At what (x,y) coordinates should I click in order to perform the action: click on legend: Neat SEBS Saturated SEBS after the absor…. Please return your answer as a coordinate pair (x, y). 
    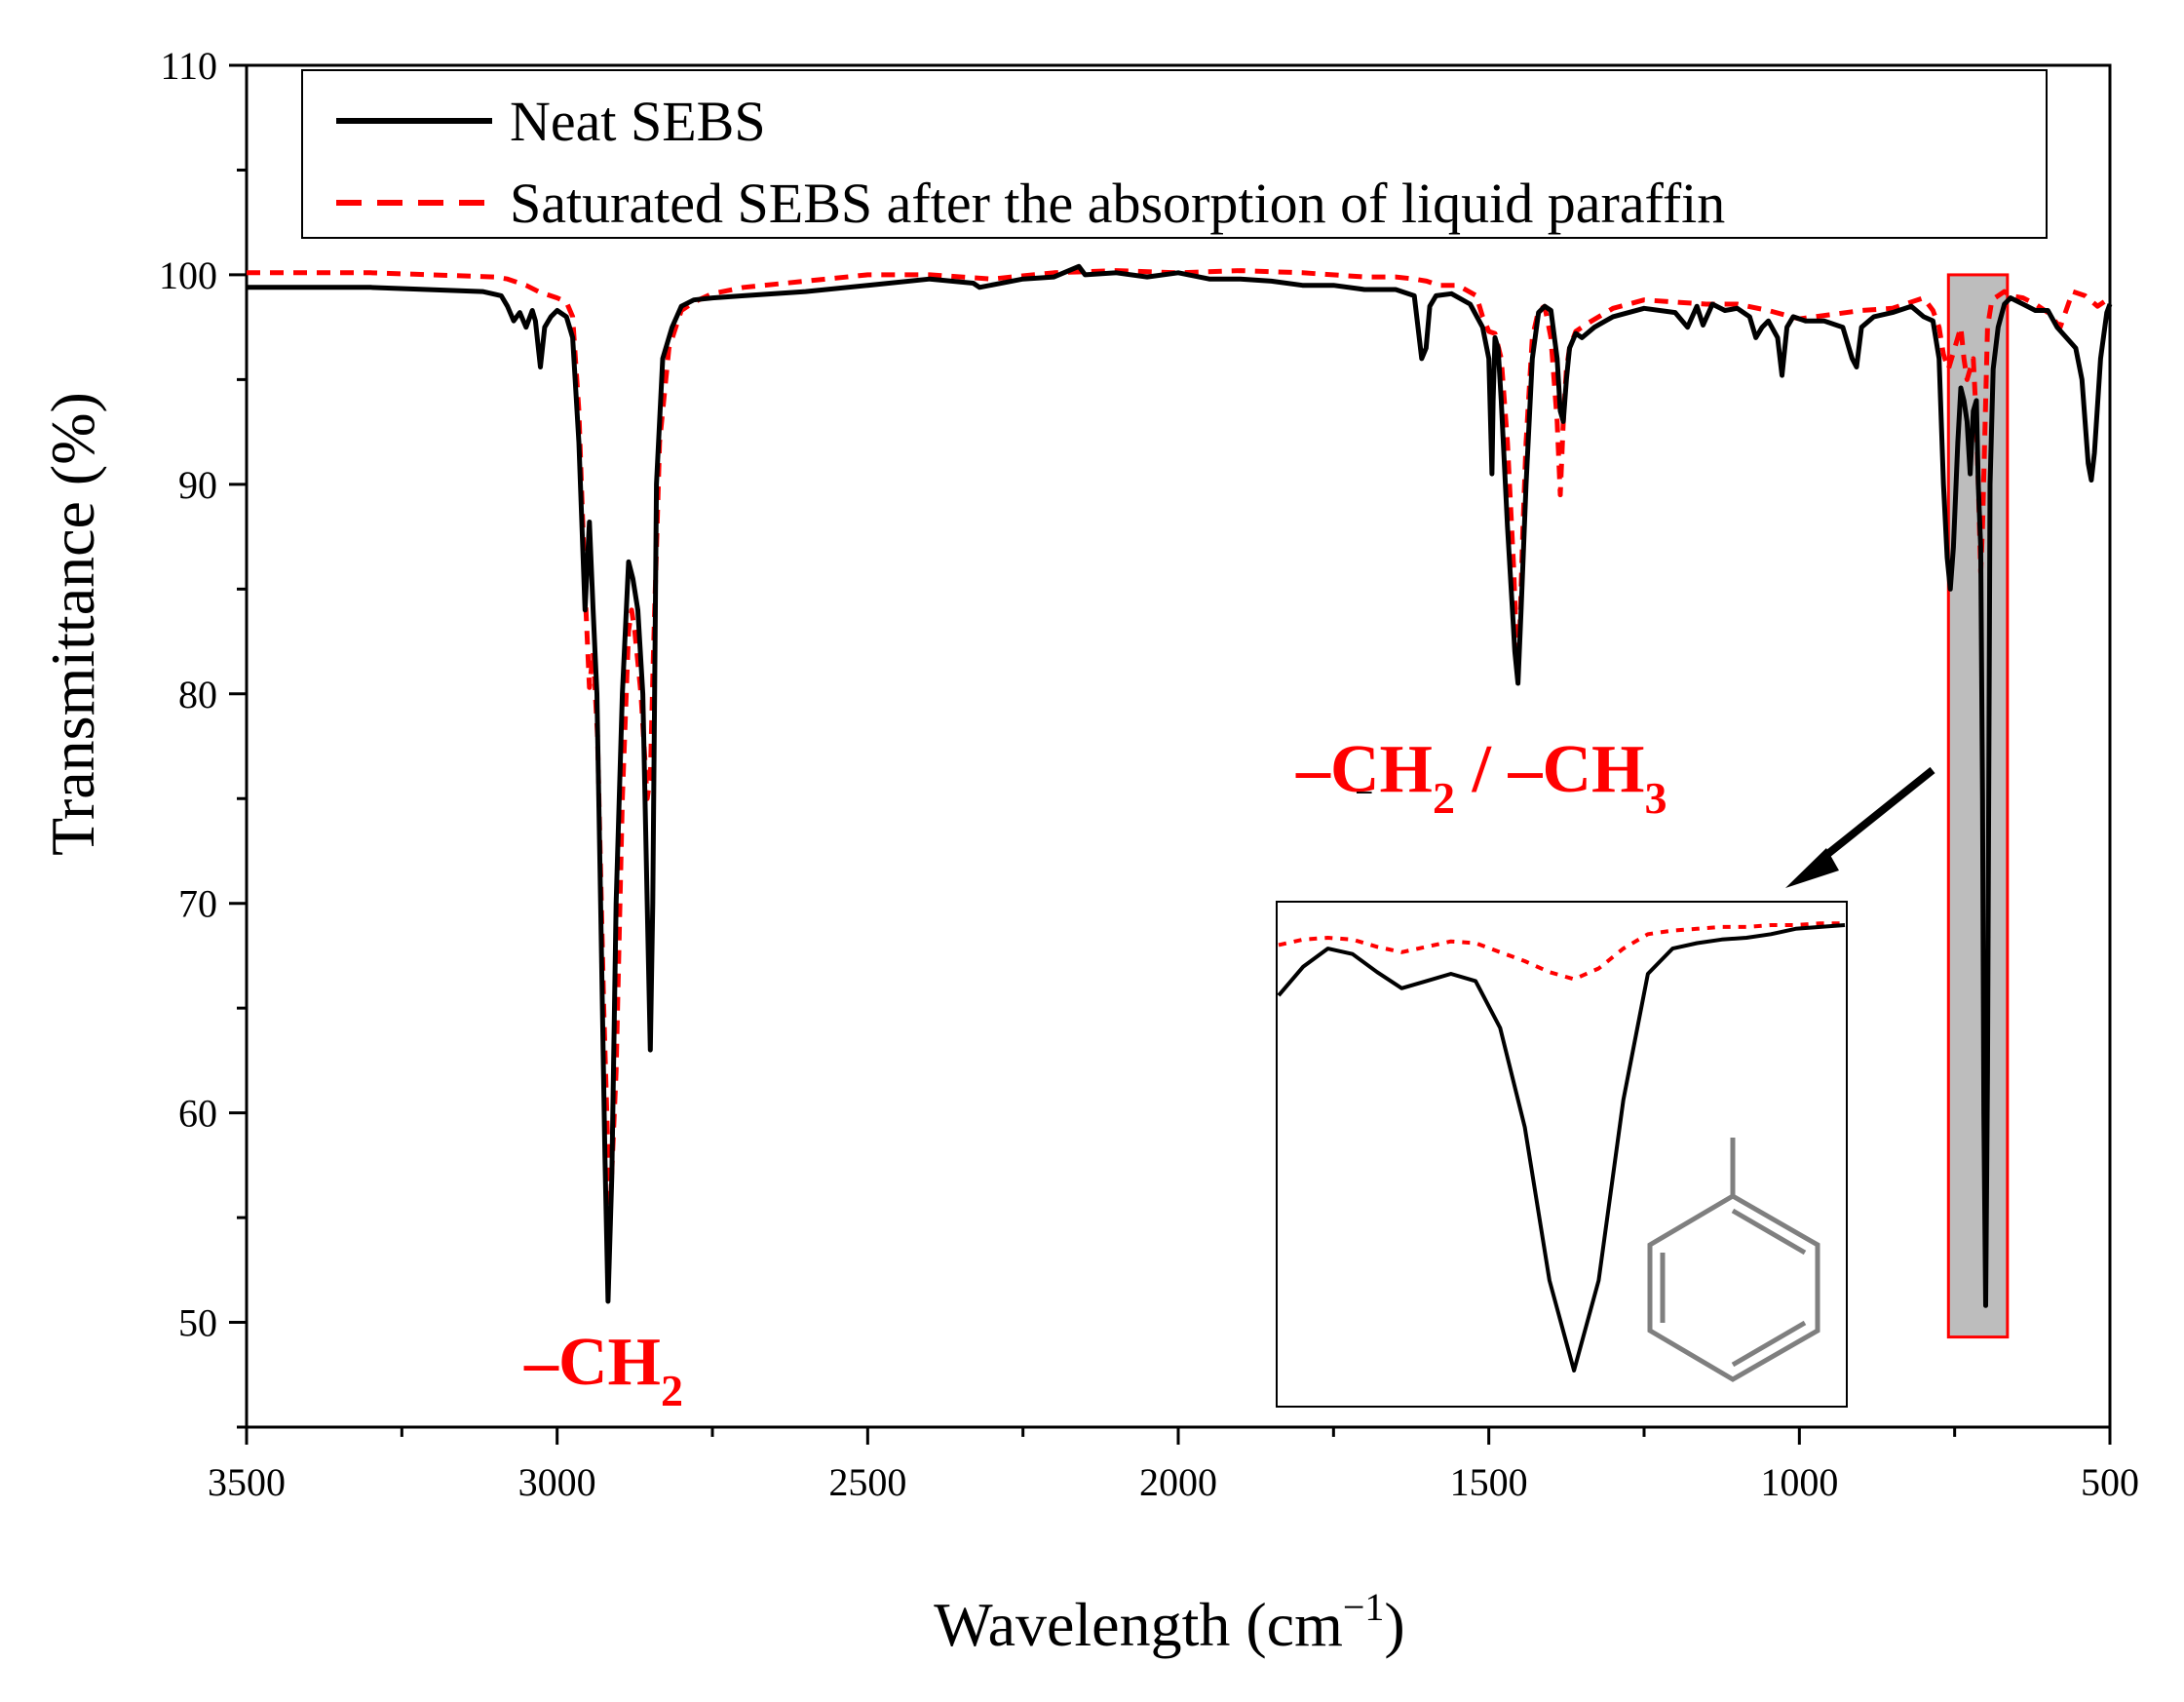
    Looking at the image, I should click on (1174, 154).